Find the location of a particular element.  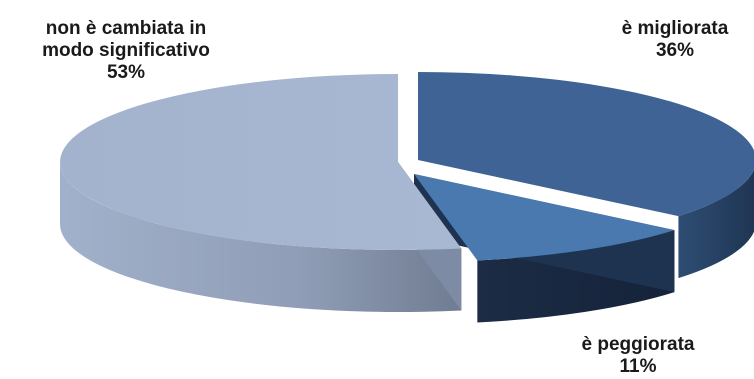

slice-label-peggiorata: è peggiorata 11% is located at coordinates (638, 356).